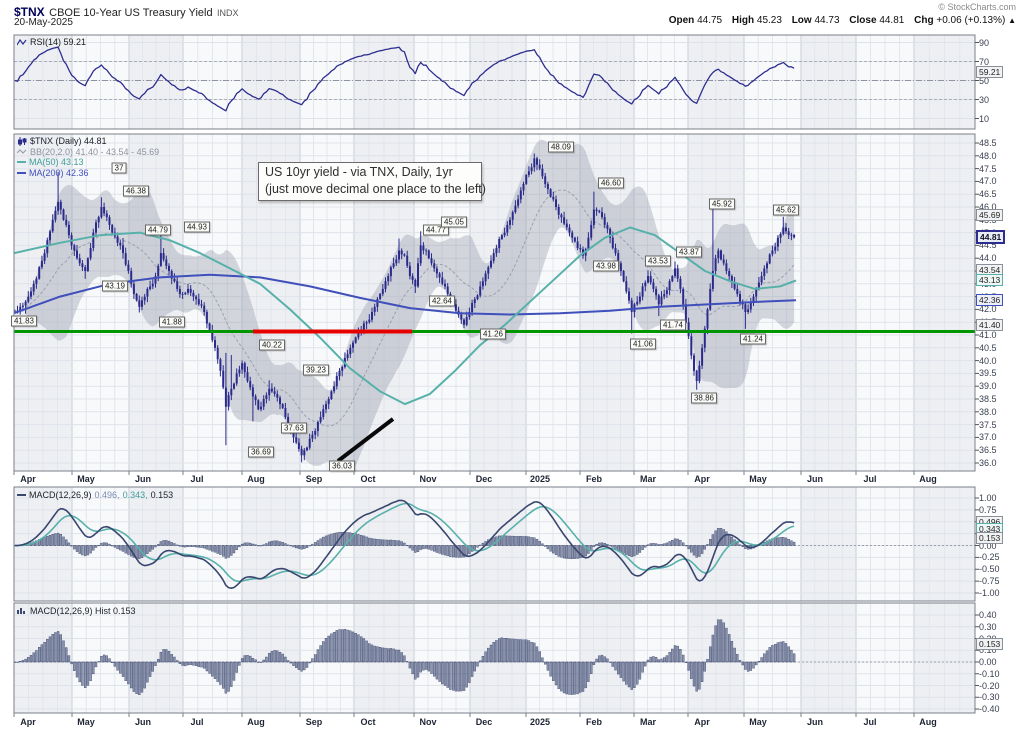  I want to click on symbol-ticker: $TNX, so click(29, 12).